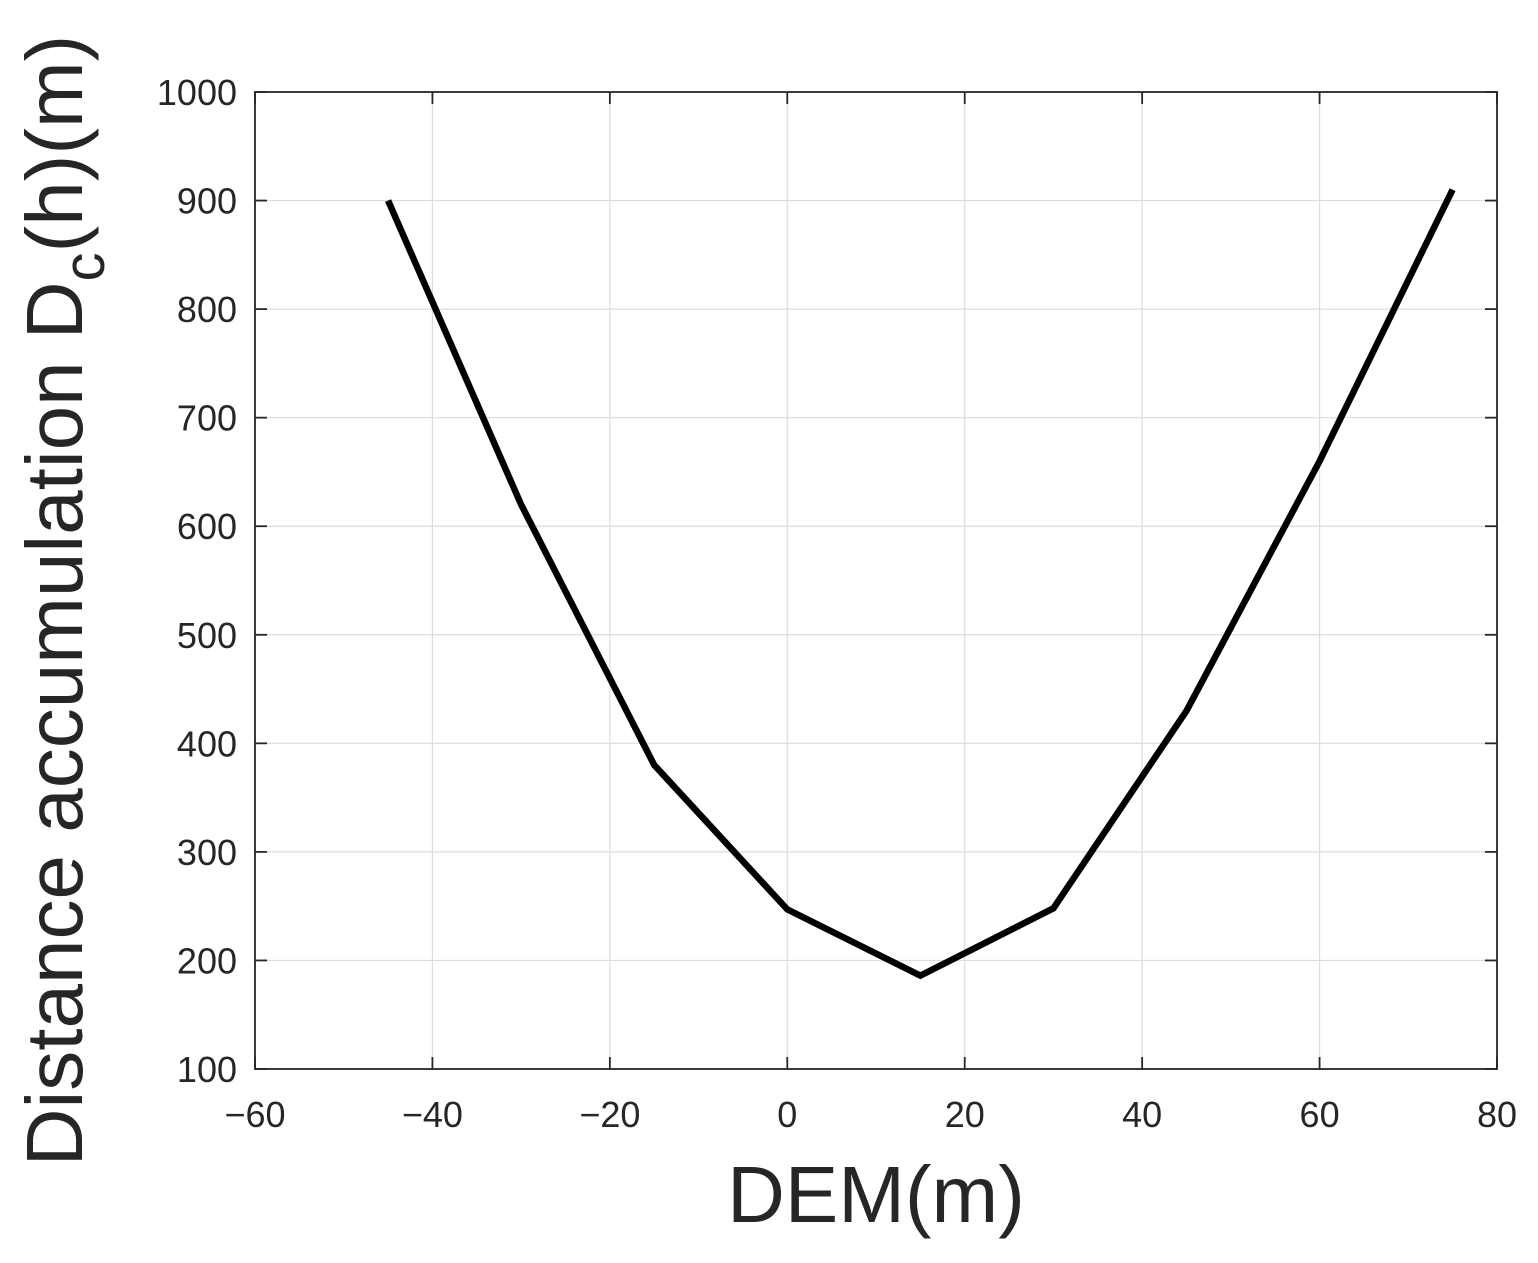 The width and height of the screenshot is (1538, 1263). What do you see at coordinates (609, 1114) in the screenshot?
I see `x-tick-label: −20` at bounding box center [609, 1114].